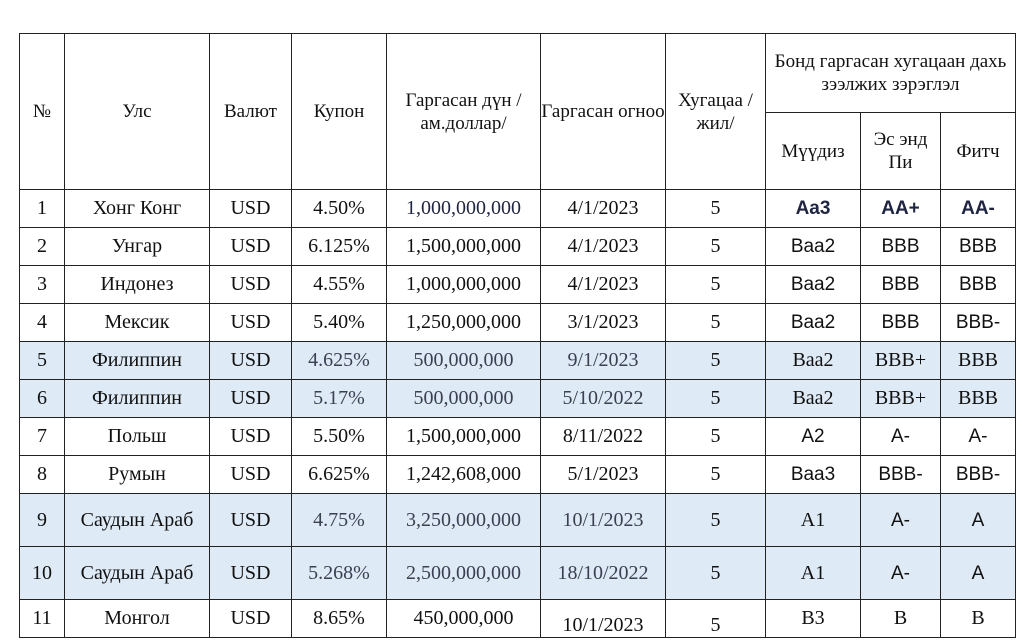  Describe the element at coordinates (978, 474) in the screenshot. I see `cell-fitch: BBB-` at that location.